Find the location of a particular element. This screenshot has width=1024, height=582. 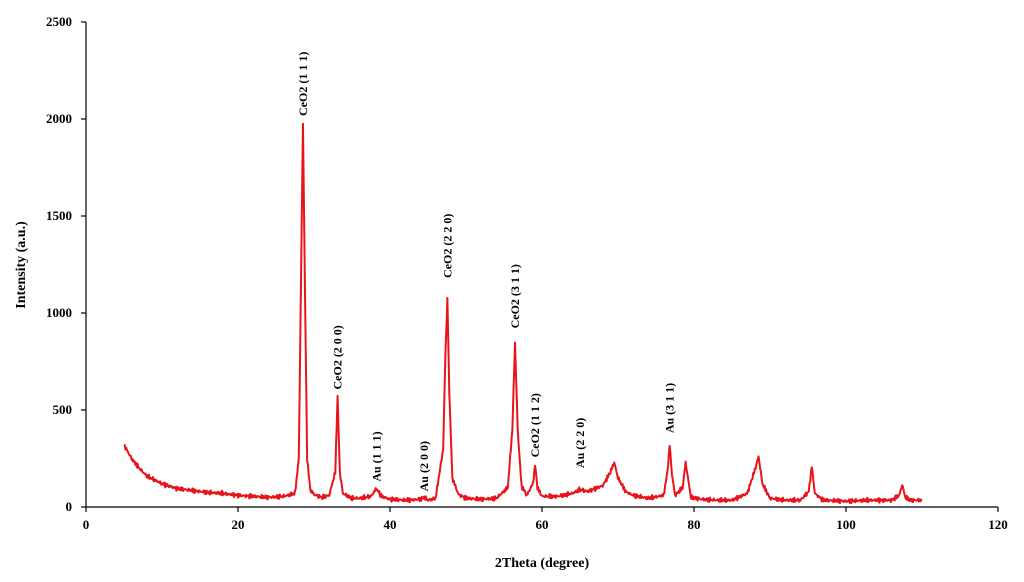

y-ticks: 0 500 1000 1500 2000 2500 is located at coordinates (66, 264).